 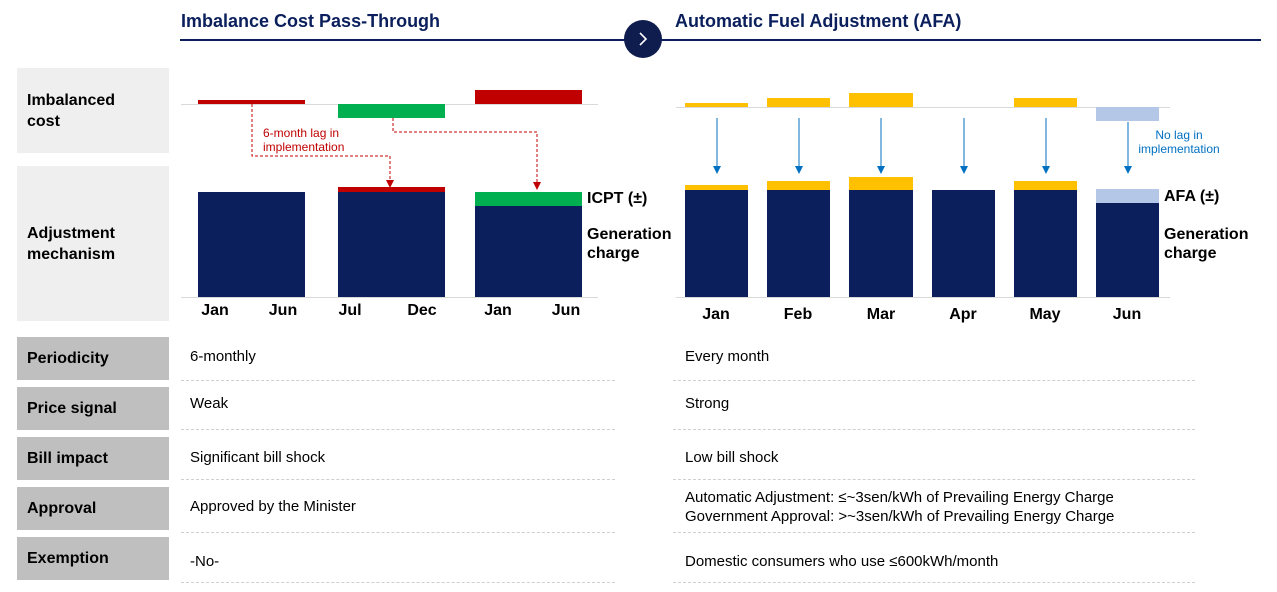 I want to click on right-month-jan: Jan, so click(x=716, y=314).